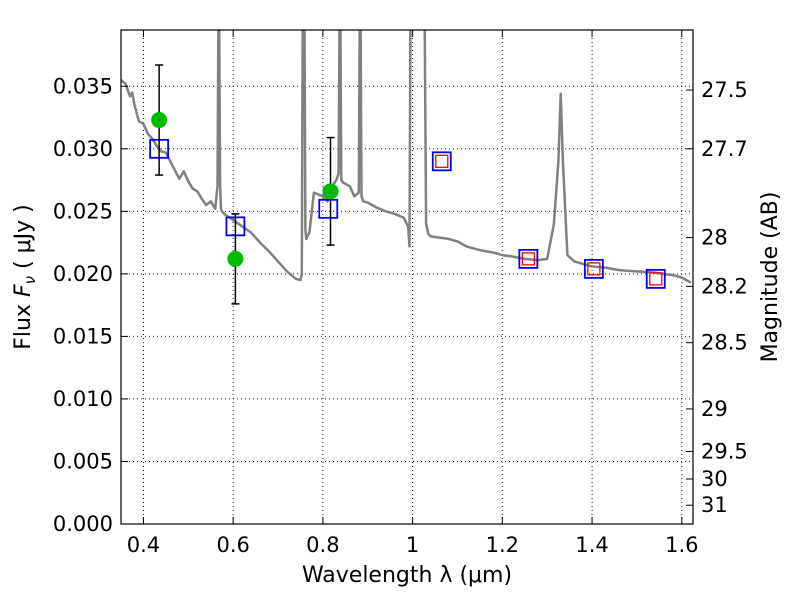 The image size is (800, 600). Describe the element at coordinates (681, 545) in the screenshot. I see `x-tick-label: 1.6` at that location.